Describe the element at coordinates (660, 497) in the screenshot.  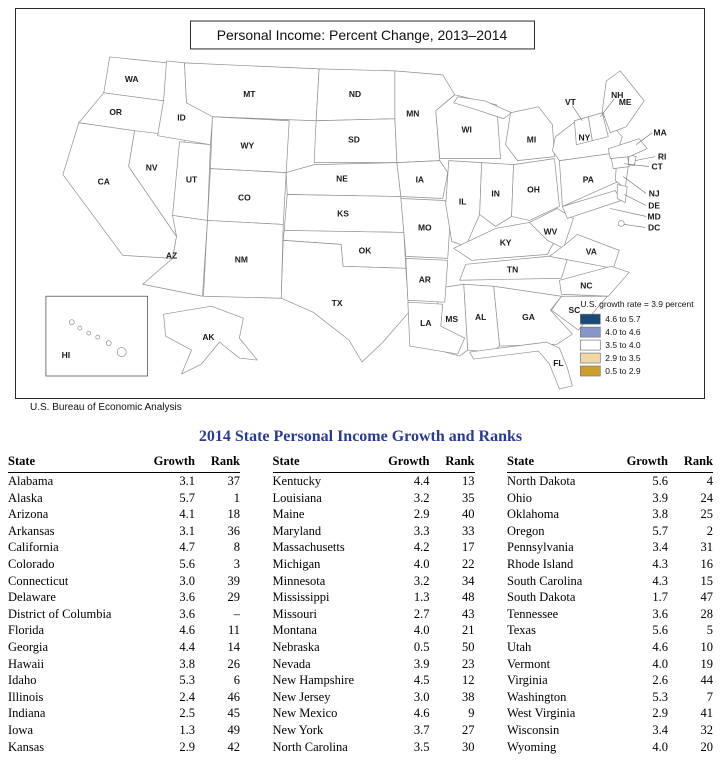
I see `growth-cell: 3.9` at that location.